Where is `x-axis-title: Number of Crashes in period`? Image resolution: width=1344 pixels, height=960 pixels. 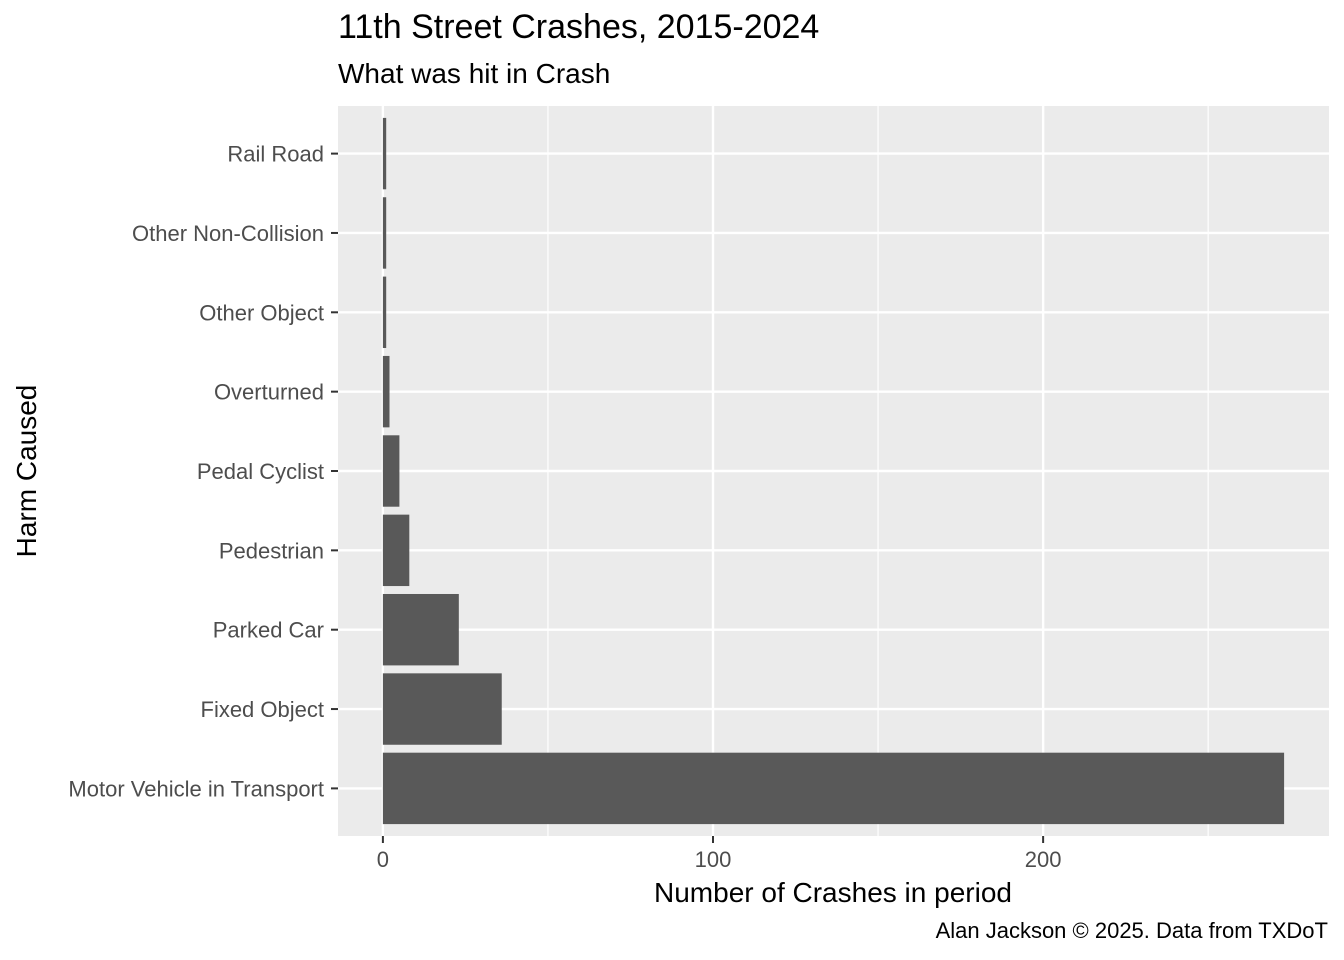
x-axis-title: Number of Crashes in period is located at coordinates (833, 892).